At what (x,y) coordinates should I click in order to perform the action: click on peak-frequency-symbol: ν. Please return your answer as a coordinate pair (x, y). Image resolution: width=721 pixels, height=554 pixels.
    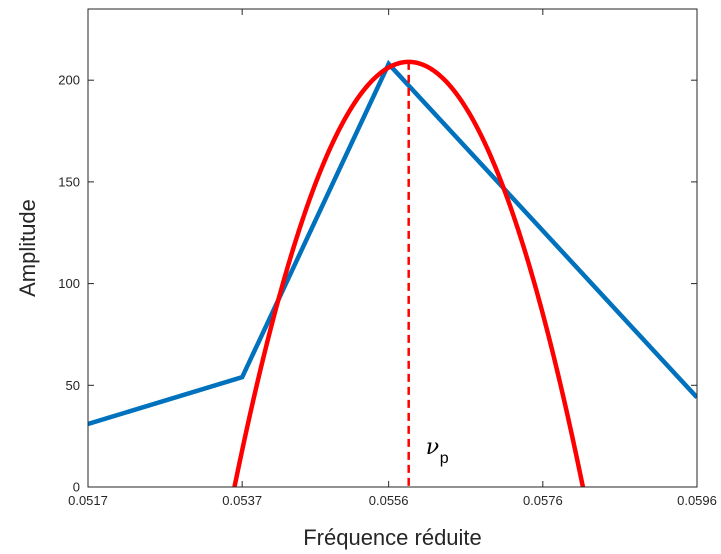
    Looking at the image, I should click on (432, 447).